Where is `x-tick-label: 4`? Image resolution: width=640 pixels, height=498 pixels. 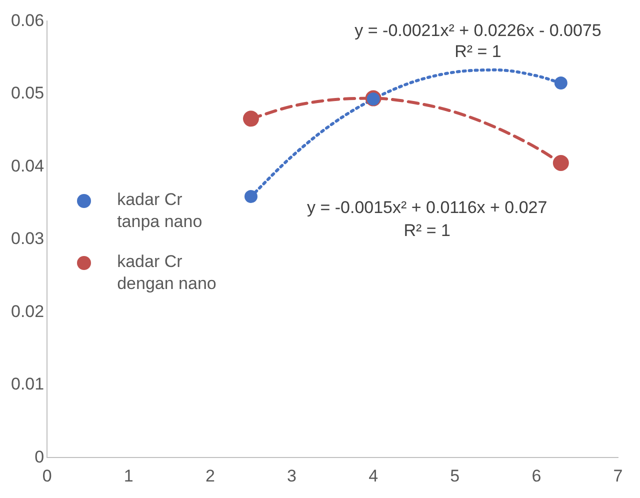 x-tick-label: 4 is located at coordinates (373, 476).